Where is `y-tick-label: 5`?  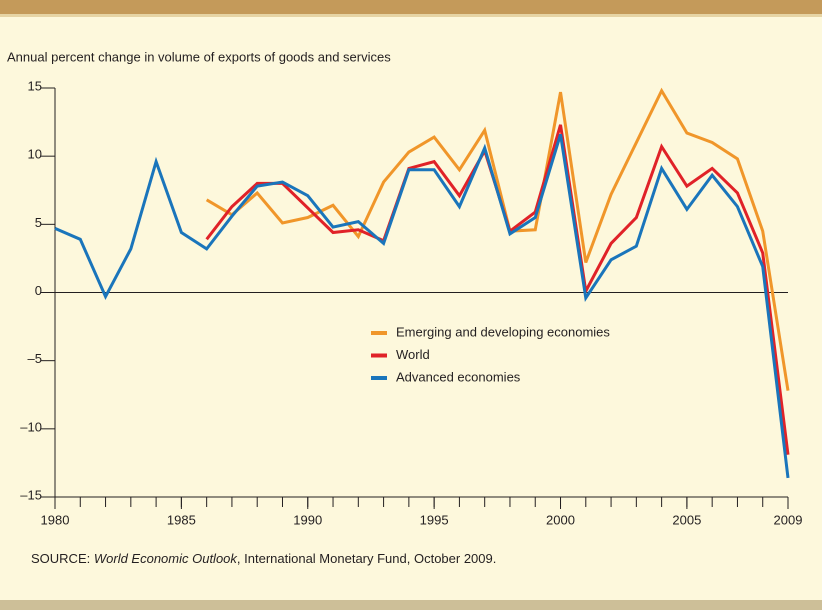
y-tick-label: 5 is located at coordinates (38, 222).